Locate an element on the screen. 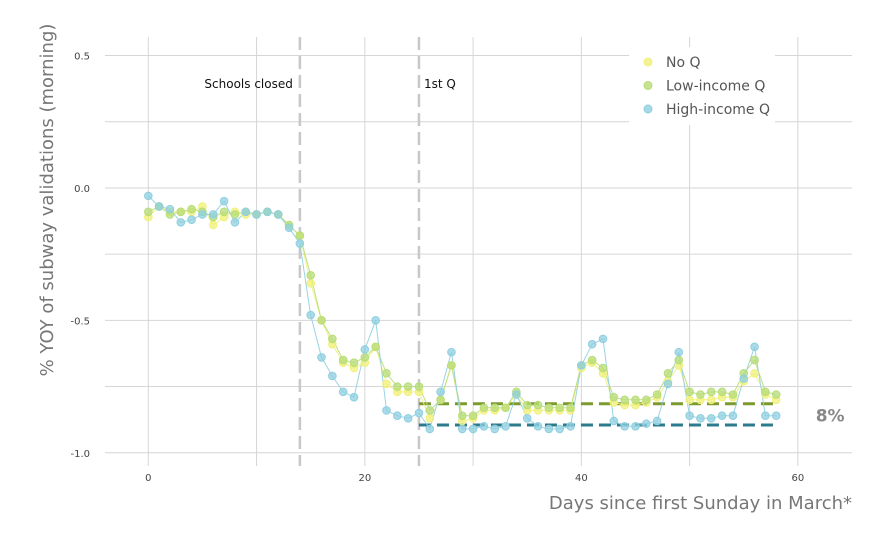 Image resolution: width=890 pixels, height=552 pixels. event-label: 1st Q is located at coordinates (440, 84).